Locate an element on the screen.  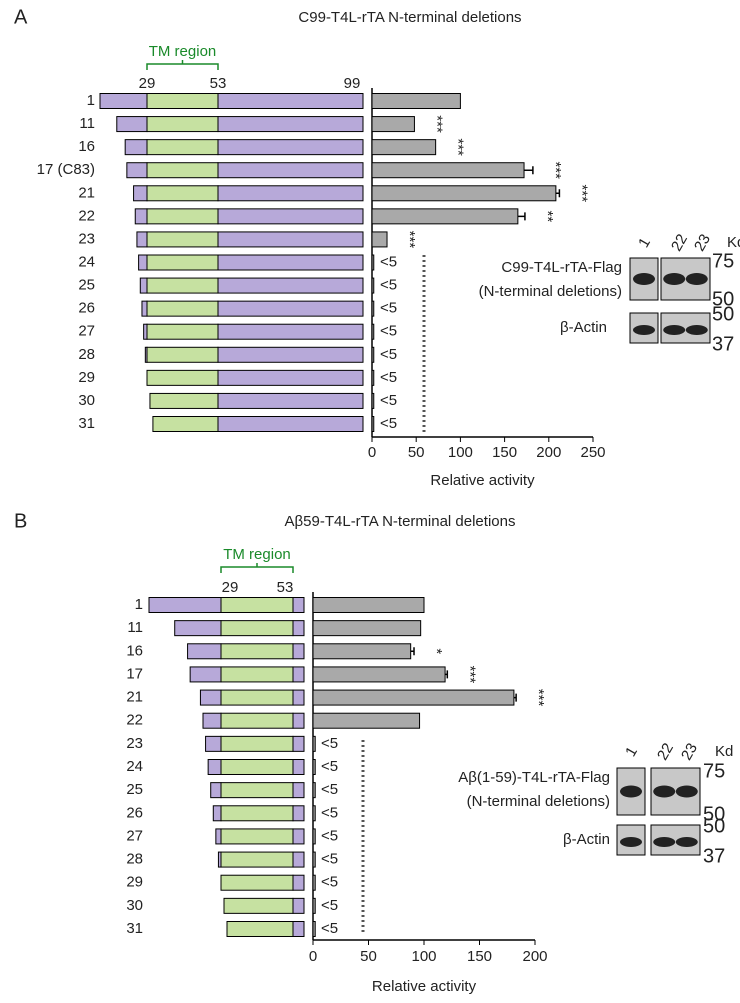
category-label: 30 is located at coordinates (134, 905).